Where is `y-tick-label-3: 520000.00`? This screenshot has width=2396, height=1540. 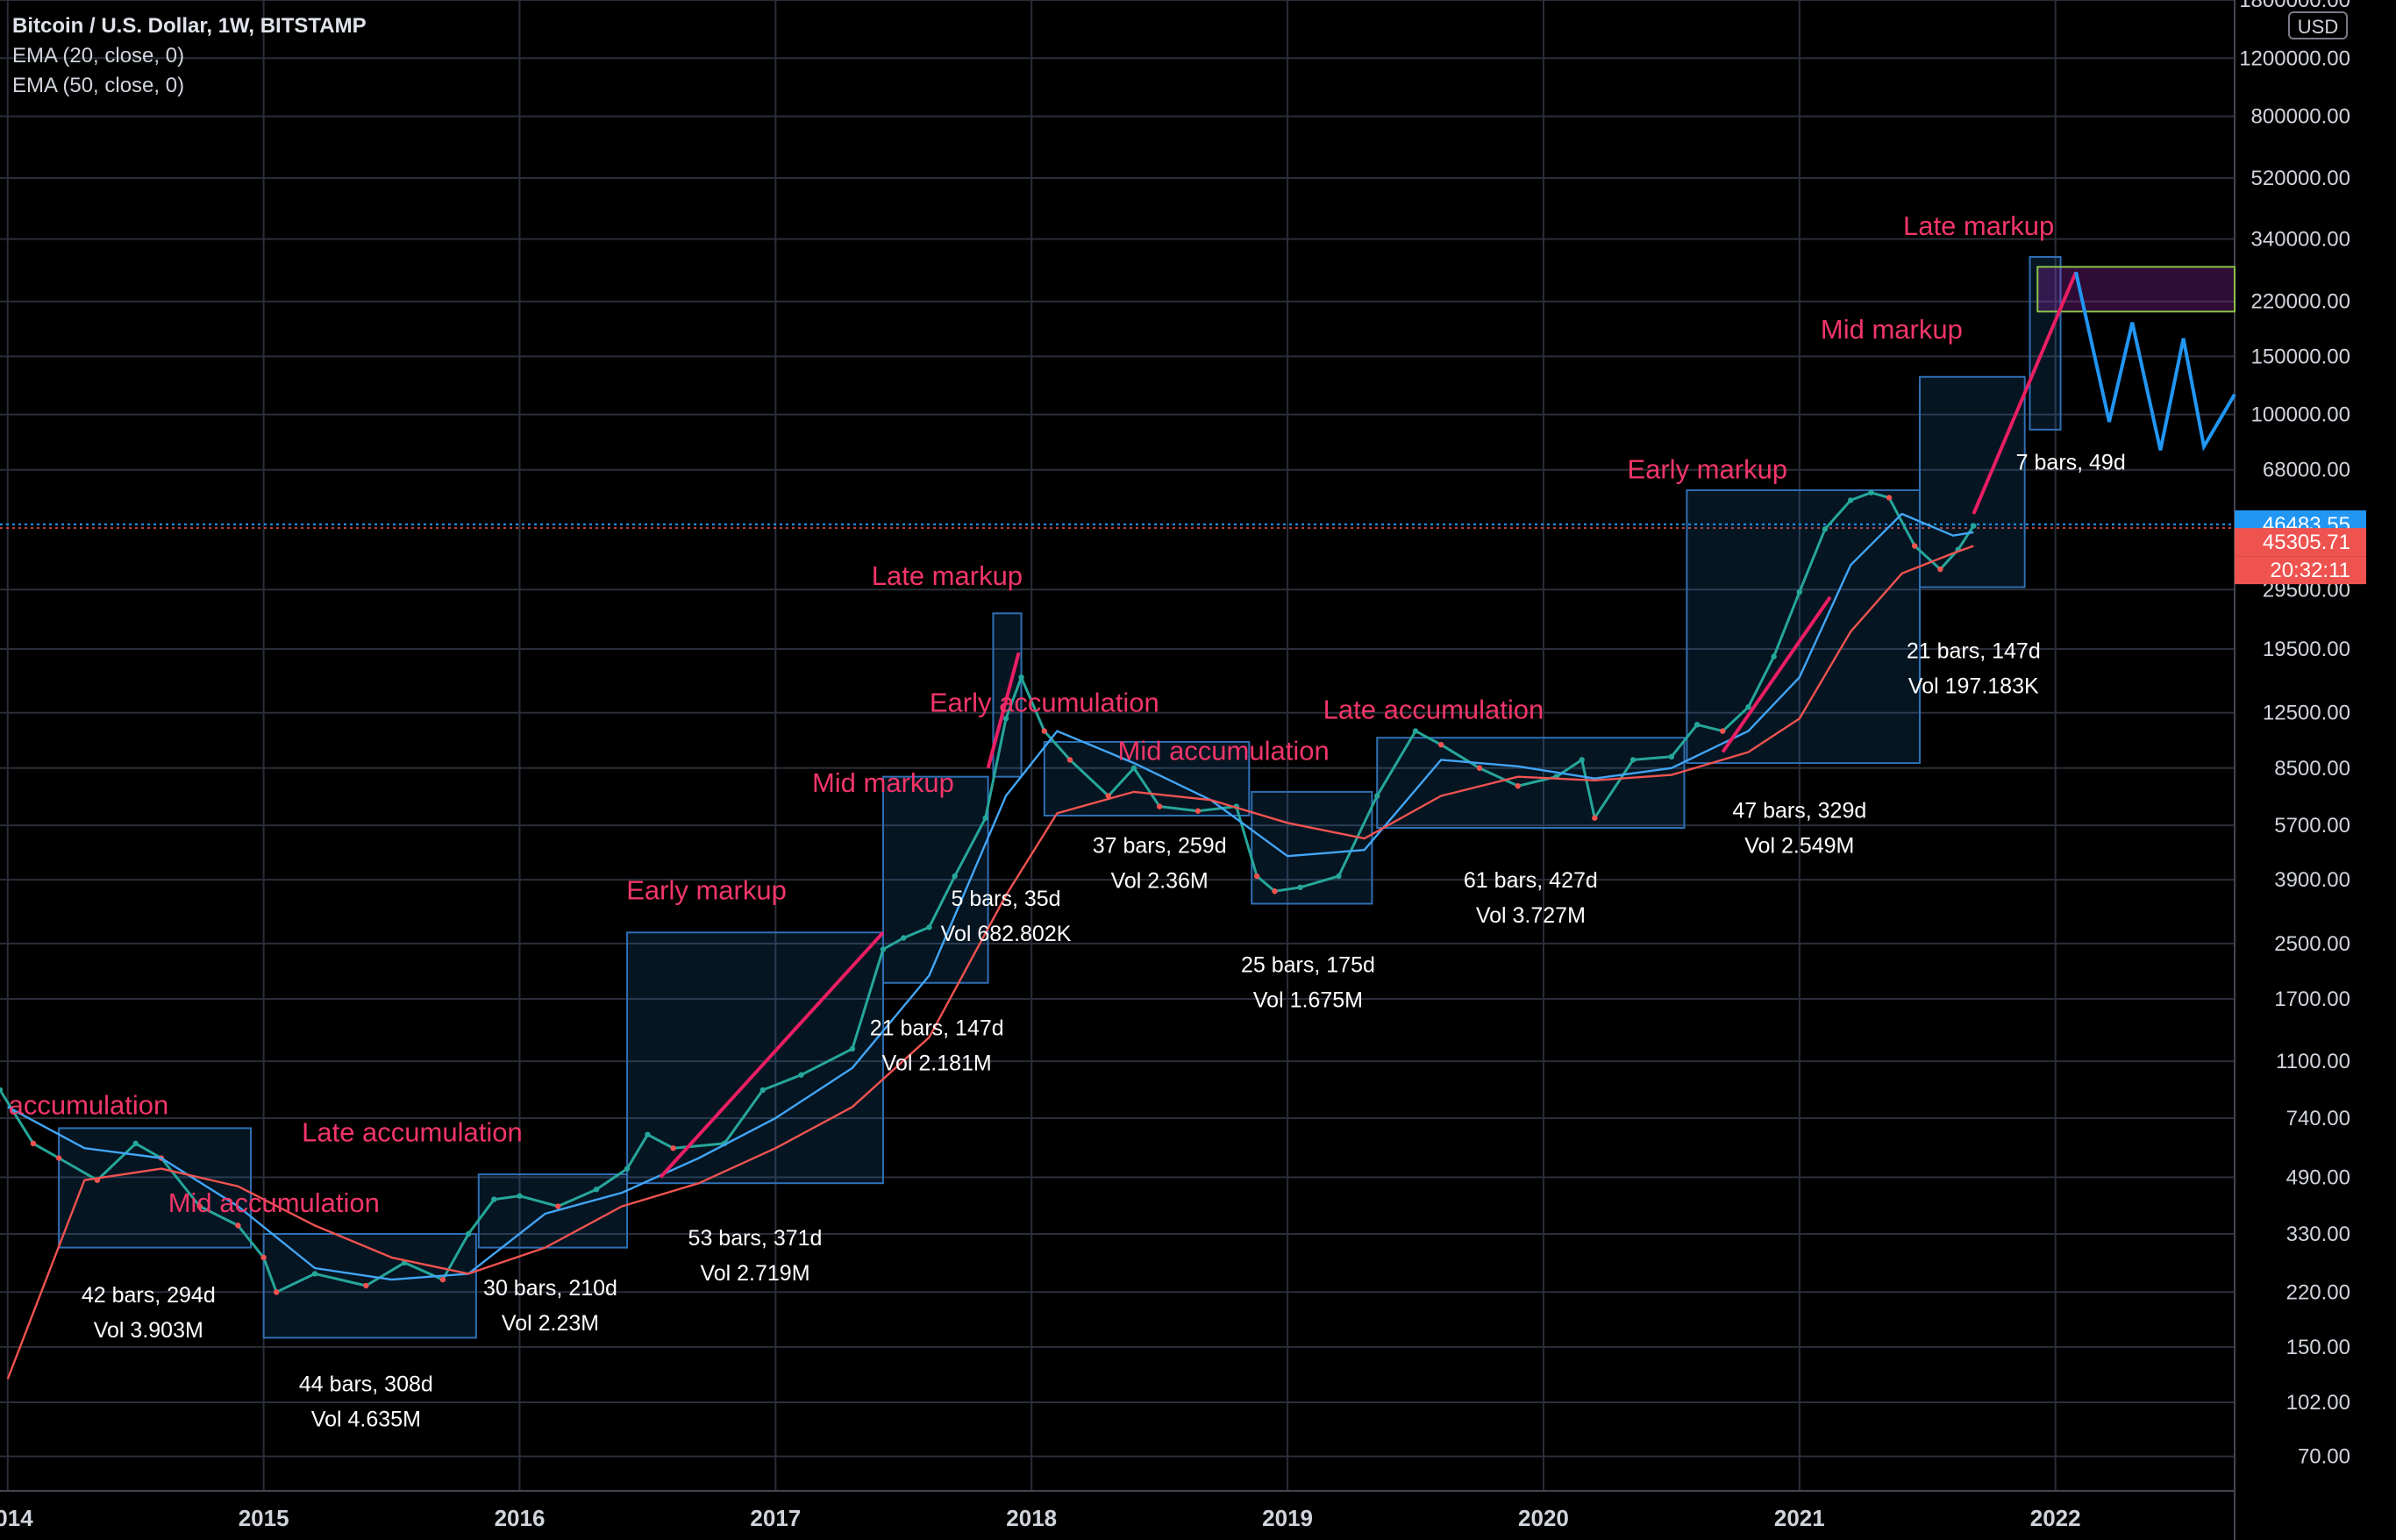
y-tick-label-3: 520000.00 is located at coordinates (2300, 178).